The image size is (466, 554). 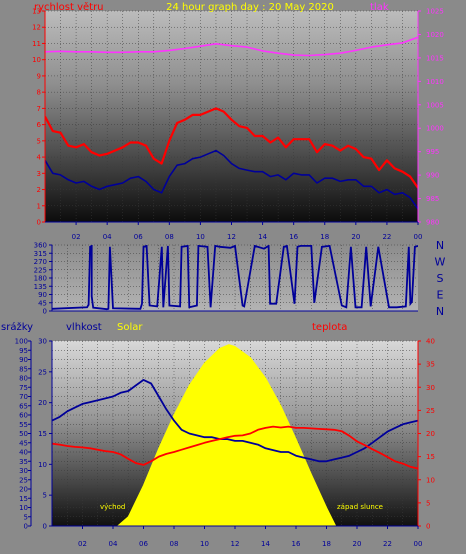 I want to click on y-tick-label-rain: 65, so click(x=23, y=406).